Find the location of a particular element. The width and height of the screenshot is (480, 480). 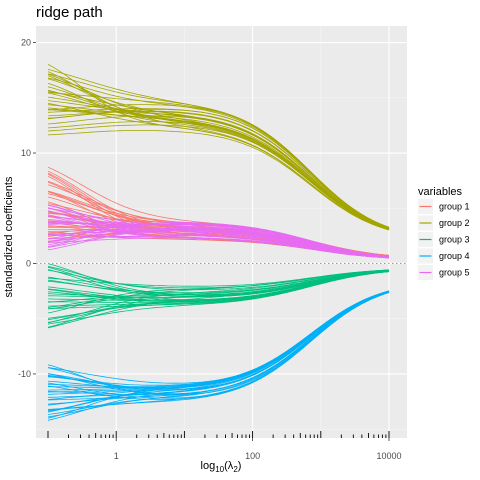

y-axis-label: standardized coefficients is located at coordinates (9, 236).